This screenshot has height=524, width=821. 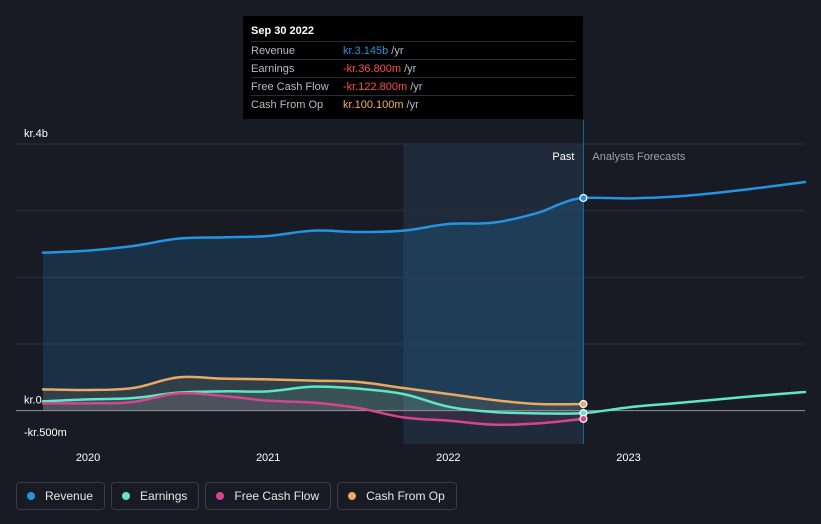 I want to click on tooltip-row-cash-from-op: Cash From Op kr.100.100m /yr, so click(x=413, y=104).